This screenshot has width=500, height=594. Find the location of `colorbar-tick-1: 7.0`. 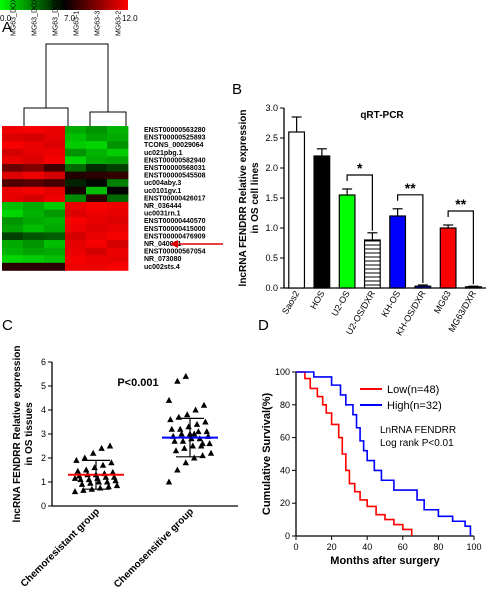

colorbar-tick-1: 7.0 is located at coordinates (70, 18).